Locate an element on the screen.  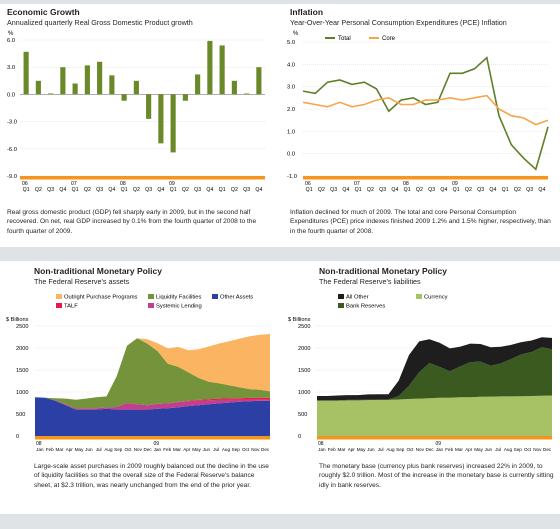
liab-legend-label: Bank Reserves is located at coordinates (365, 307).